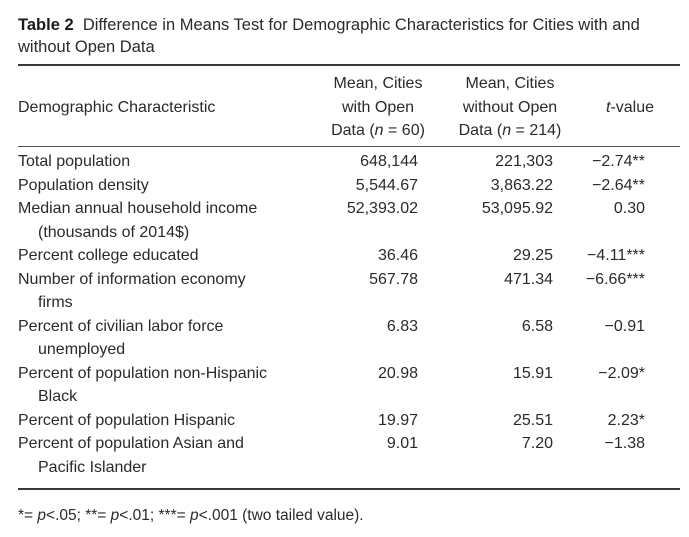 The height and width of the screenshot is (537, 689). Describe the element at coordinates (397, 373) in the screenshot. I see `with-open-data-cell: 20.98` at that location.